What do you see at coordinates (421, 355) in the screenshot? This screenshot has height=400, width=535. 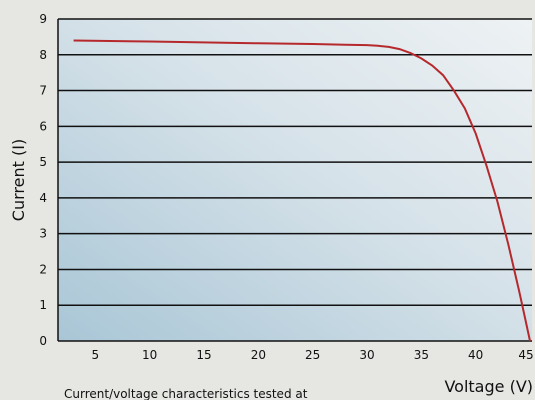 I see `x-tick-label: 35` at bounding box center [421, 355].